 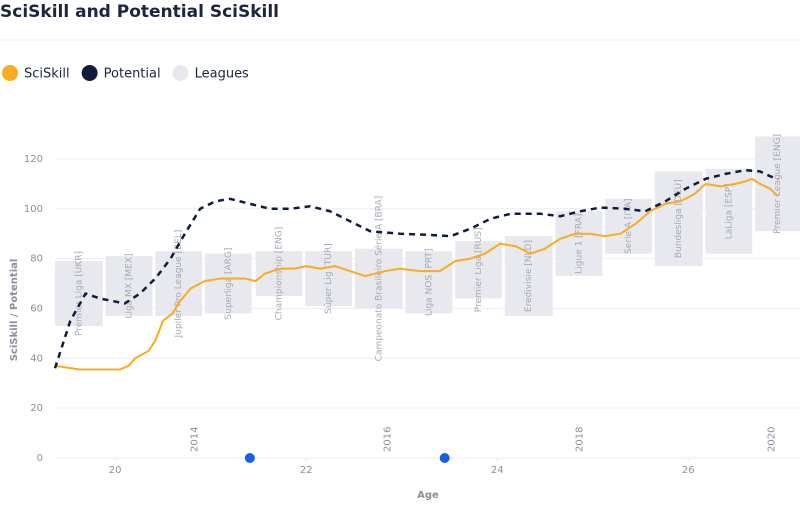 I want to click on x-tick-label: 24, so click(x=497, y=470).